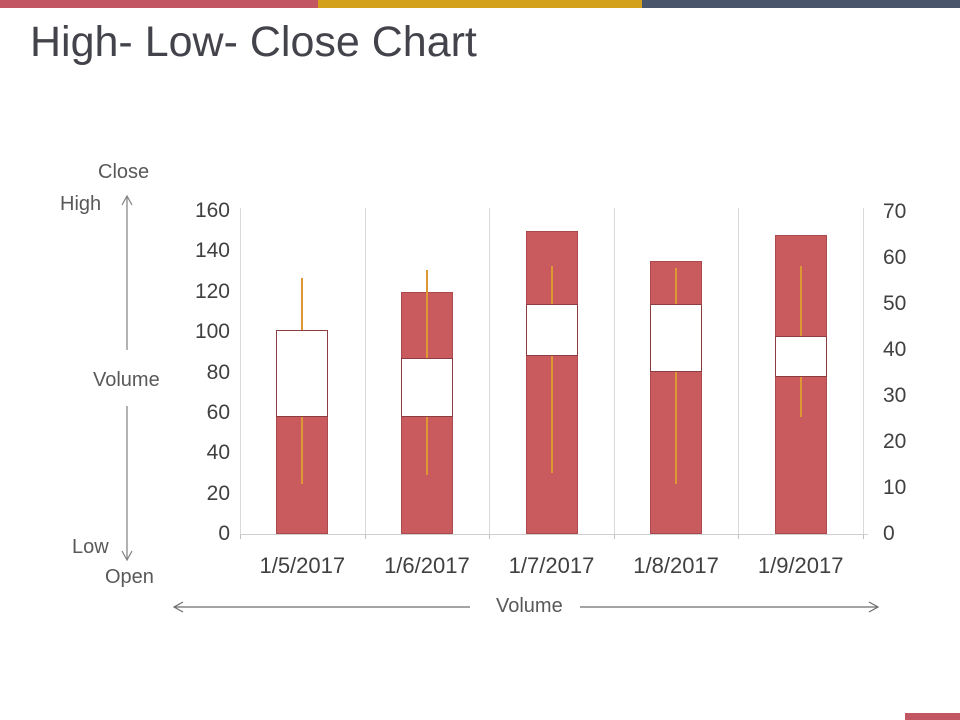  I want to click on x-axis-category-label: 1/6/2017, so click(427, 565).